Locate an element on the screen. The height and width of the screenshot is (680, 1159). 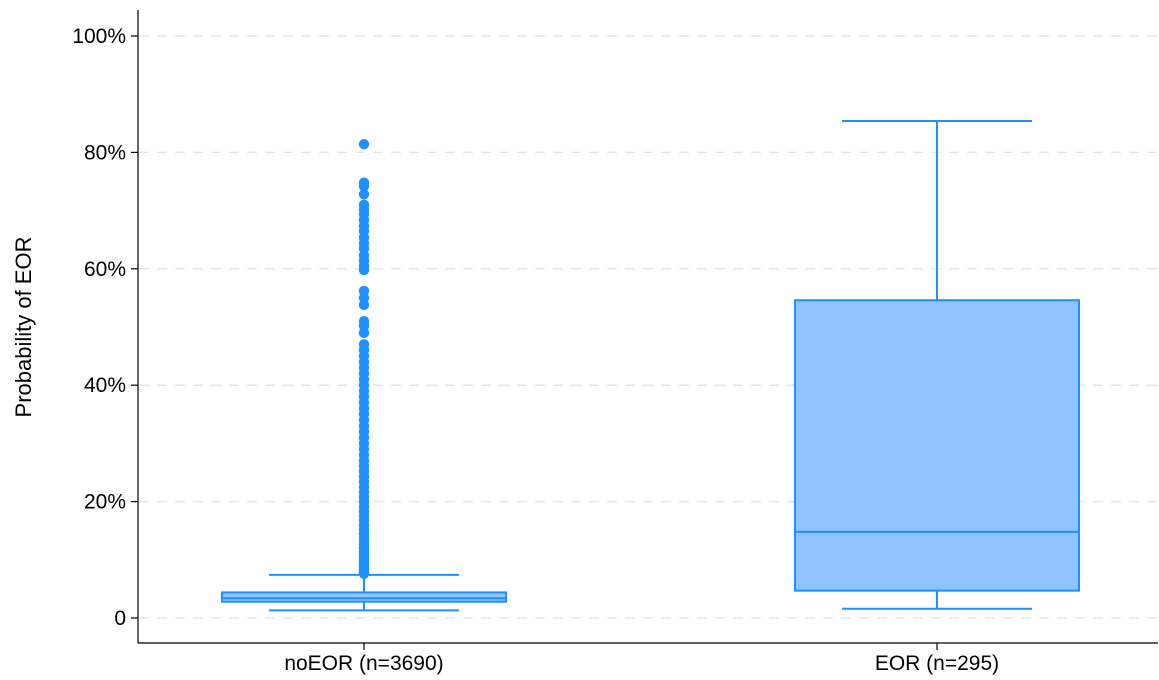
x-tick-label: noEOR (n=3690) is located at coordinates (363, 663).